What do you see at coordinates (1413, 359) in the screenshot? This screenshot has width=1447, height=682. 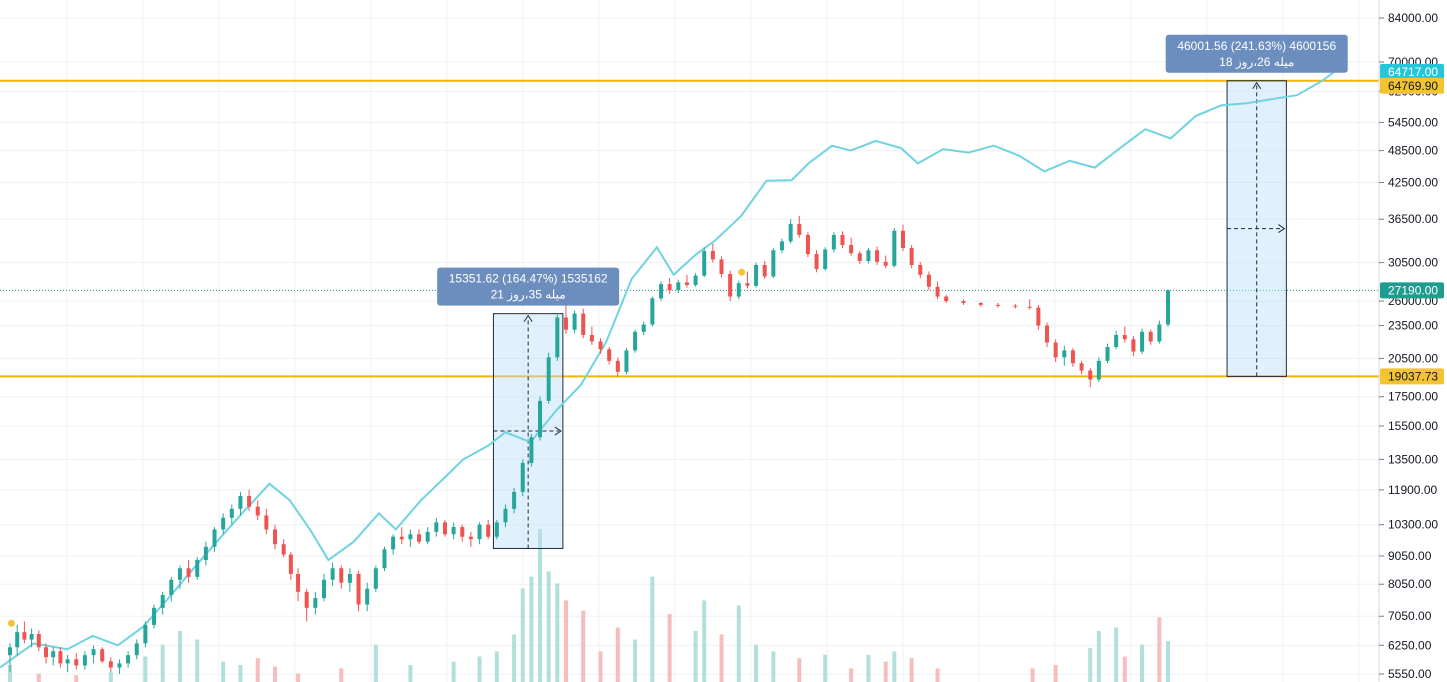 I see `price-axis-label: 20500.00` at bounding box center [1413, 359].